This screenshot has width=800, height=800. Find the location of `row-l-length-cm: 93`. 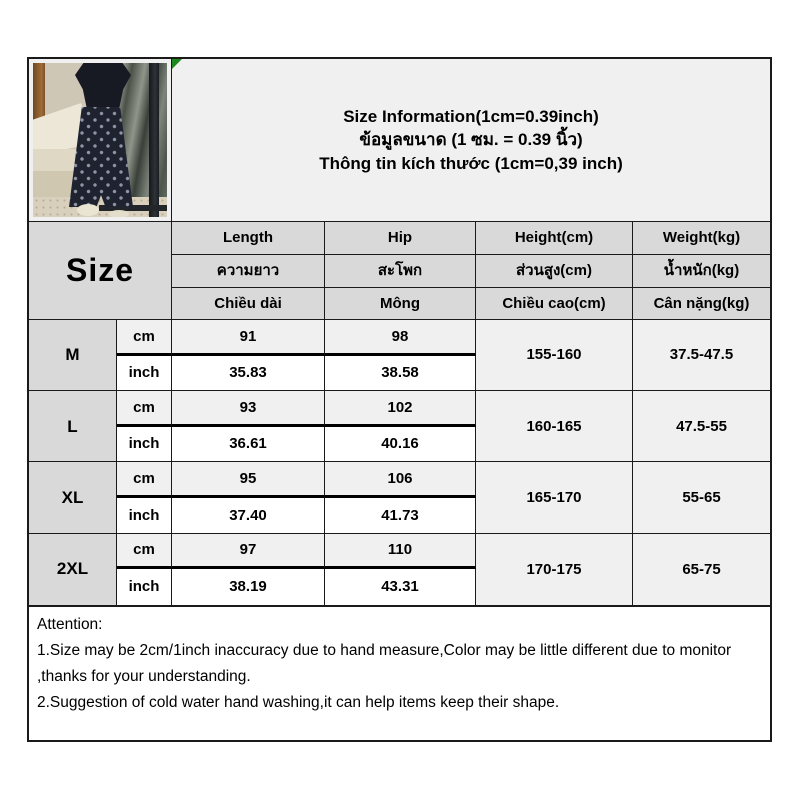

row-l-length-cm: 93 is located at coordinates (248, 409).